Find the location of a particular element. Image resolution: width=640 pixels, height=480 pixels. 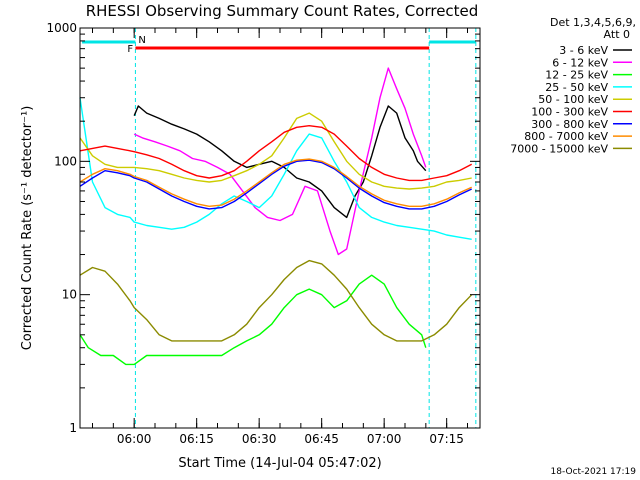

footer-timestamp: 18-Oct-2021 17:19 is located at coordinates (594, 472).